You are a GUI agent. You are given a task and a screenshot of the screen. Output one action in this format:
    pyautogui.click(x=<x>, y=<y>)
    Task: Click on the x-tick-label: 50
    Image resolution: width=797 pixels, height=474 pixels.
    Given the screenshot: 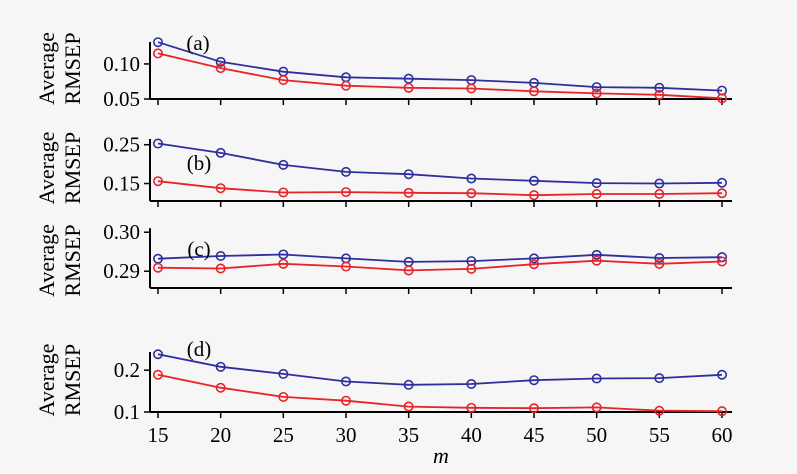 What is the action you would take?
    pyautogui.click(x=596, y=435)
    